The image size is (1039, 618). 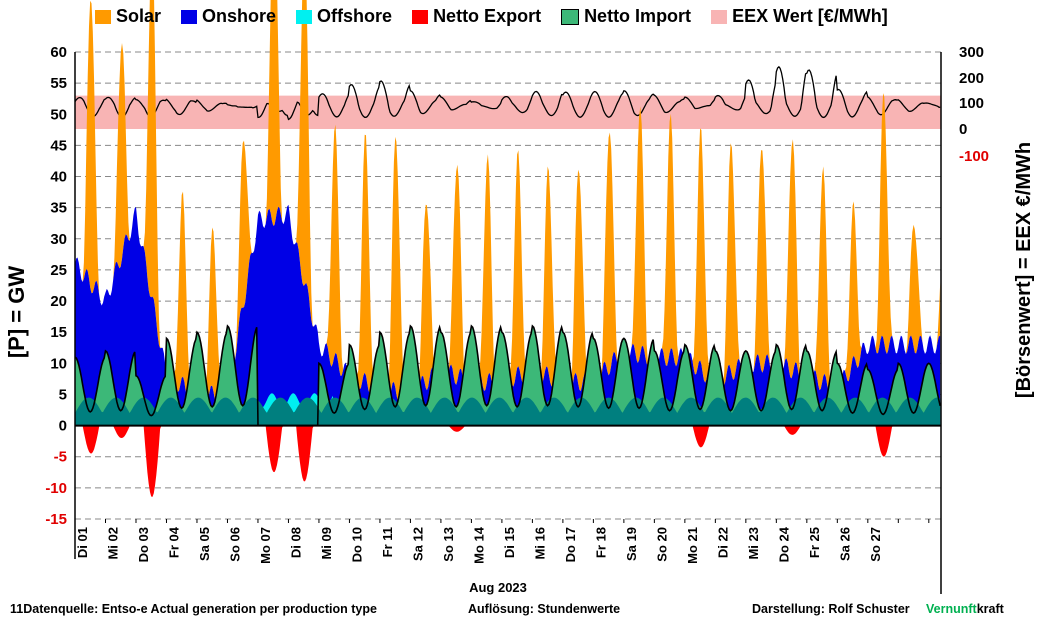 What do you see at coordinates (951, 609) in the screenshot?
I see `brand-vernunft: Vernunft` at bounding box center [951, 609].